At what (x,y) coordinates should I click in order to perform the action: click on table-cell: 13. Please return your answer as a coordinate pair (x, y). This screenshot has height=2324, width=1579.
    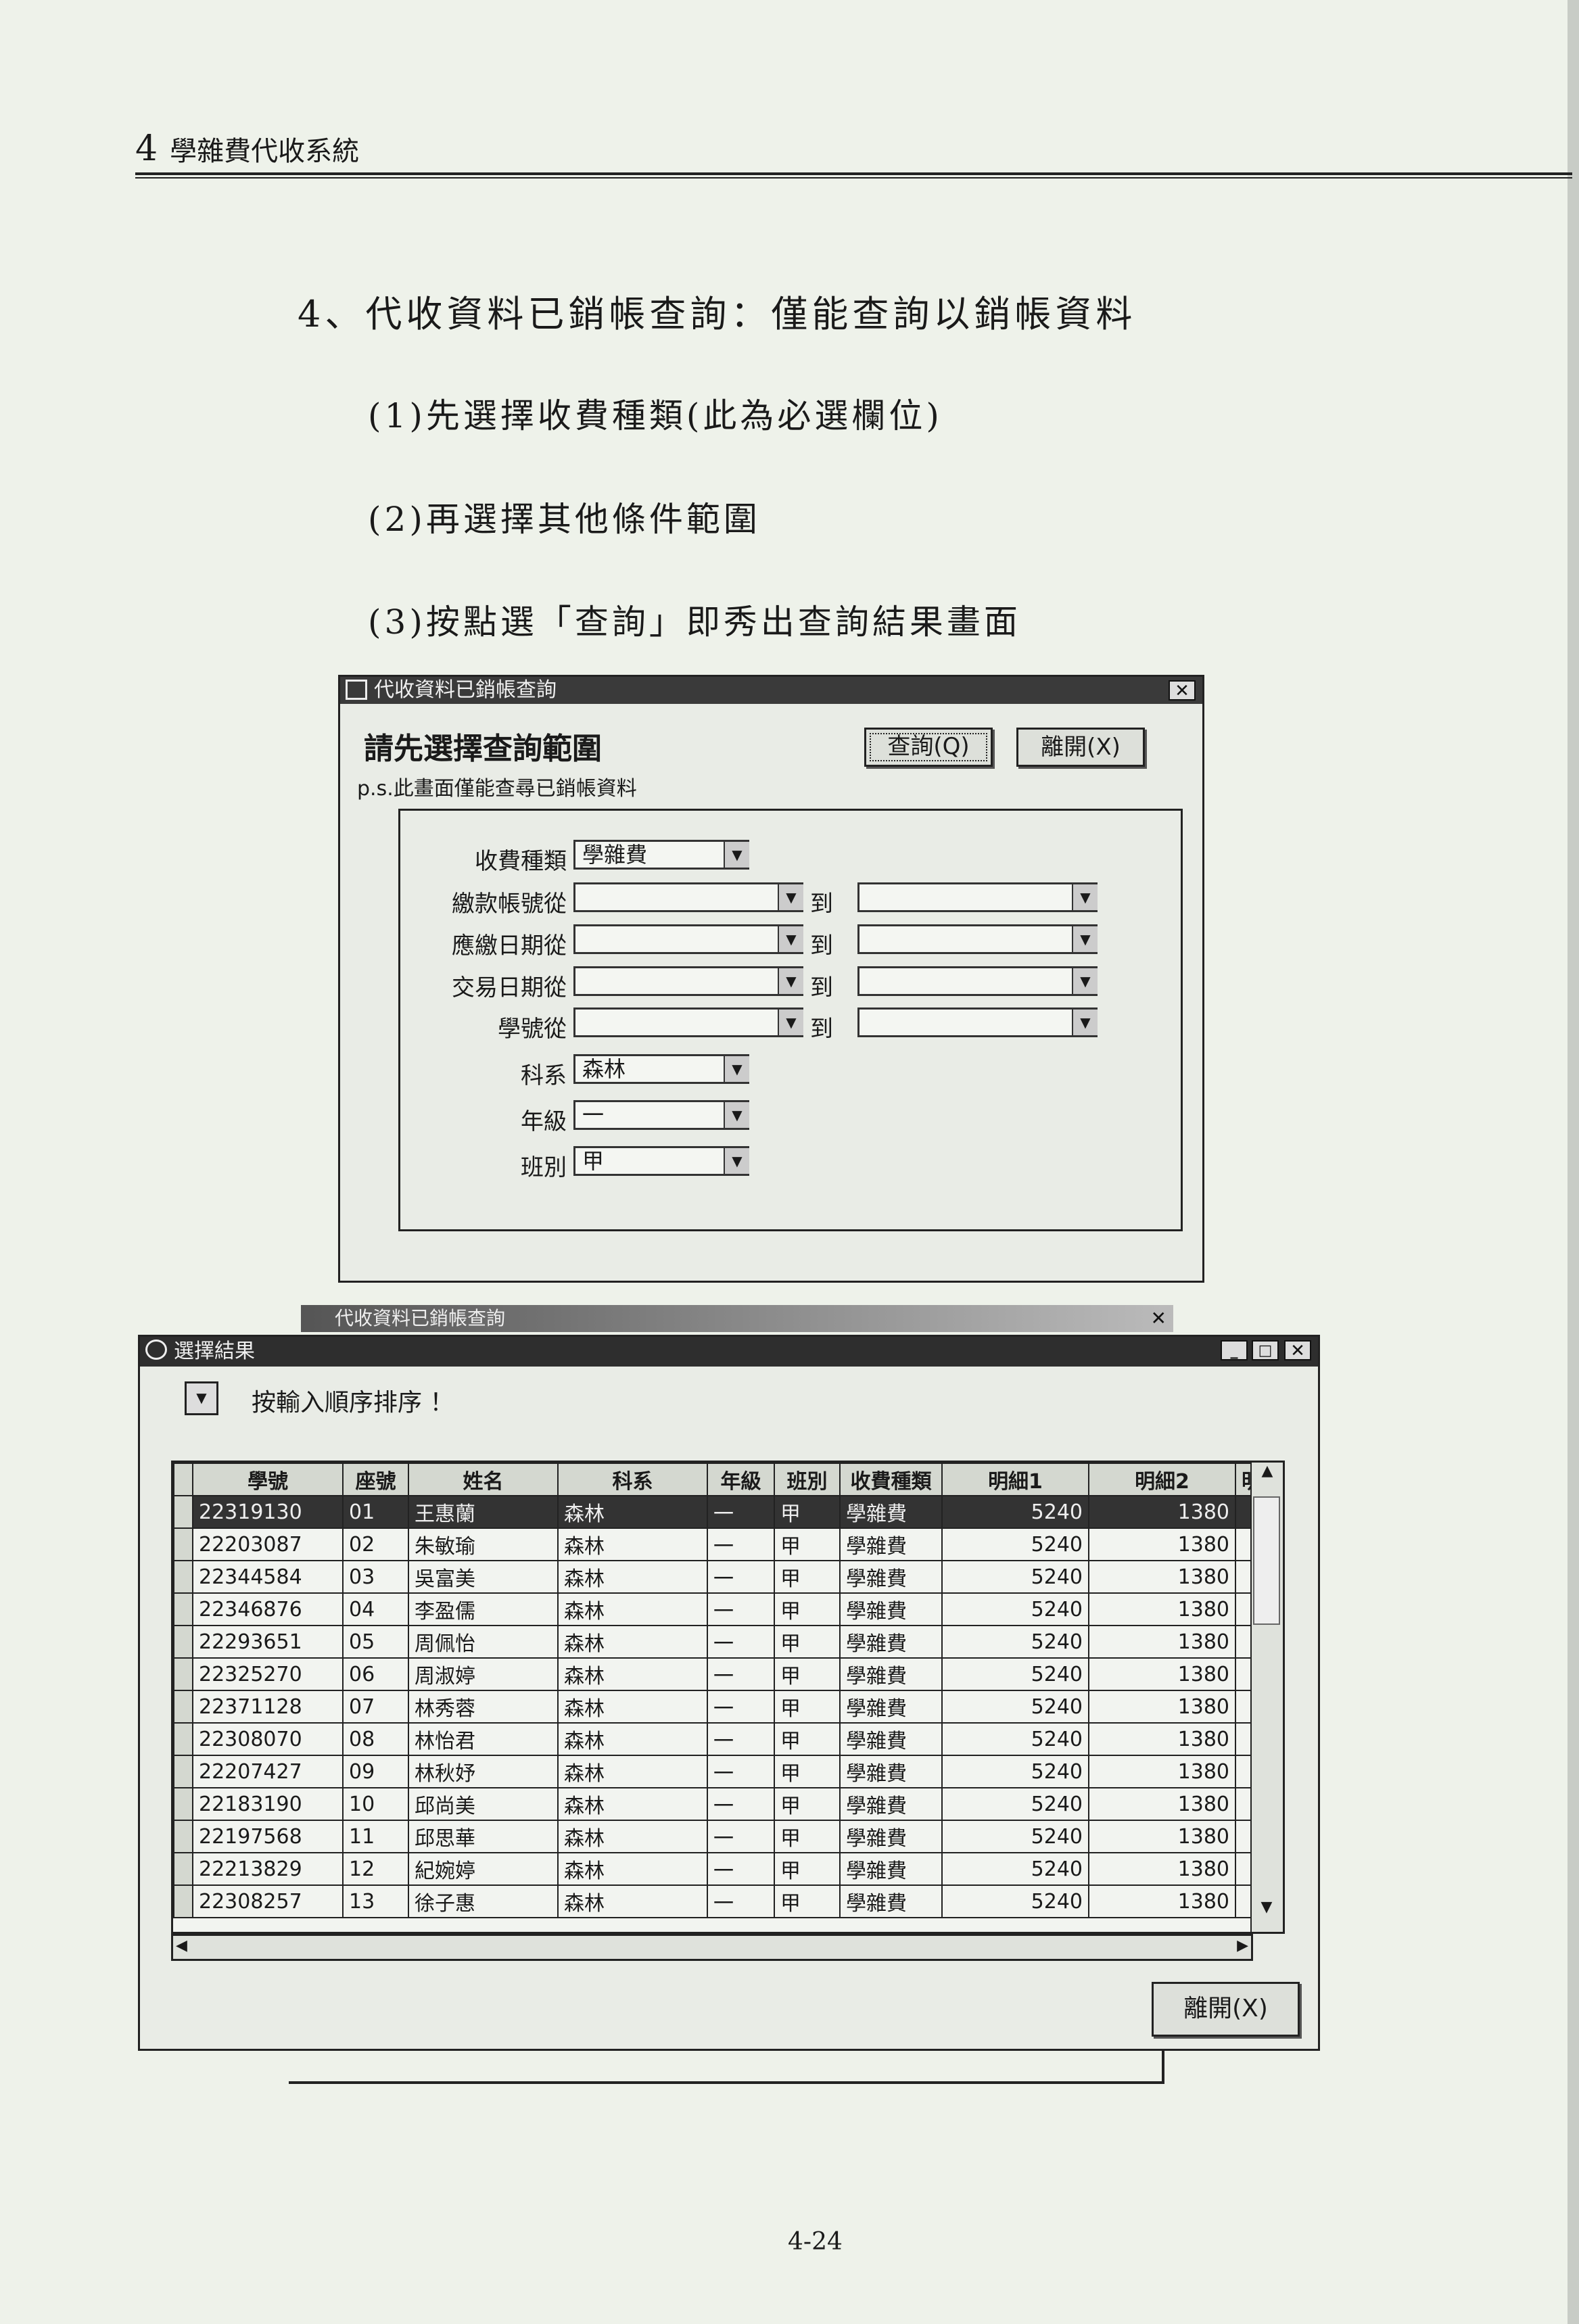
    Looking at the image, I should click on (376, 1901).